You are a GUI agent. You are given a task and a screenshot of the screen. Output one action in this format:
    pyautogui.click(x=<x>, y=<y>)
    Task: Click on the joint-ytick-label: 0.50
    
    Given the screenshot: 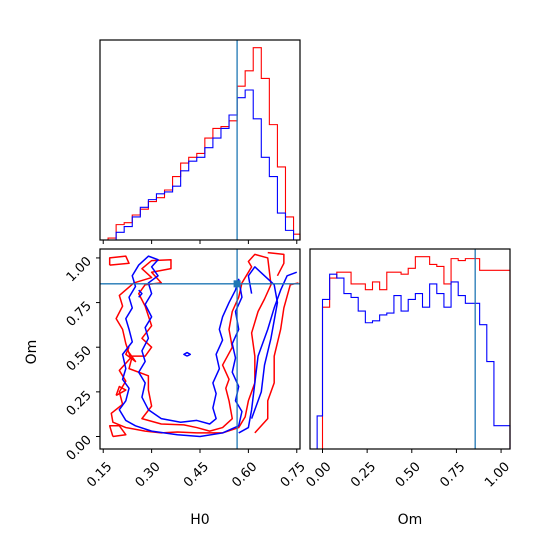 What is the action you would take?
    pyautogui.click(x=79, y=358)
    